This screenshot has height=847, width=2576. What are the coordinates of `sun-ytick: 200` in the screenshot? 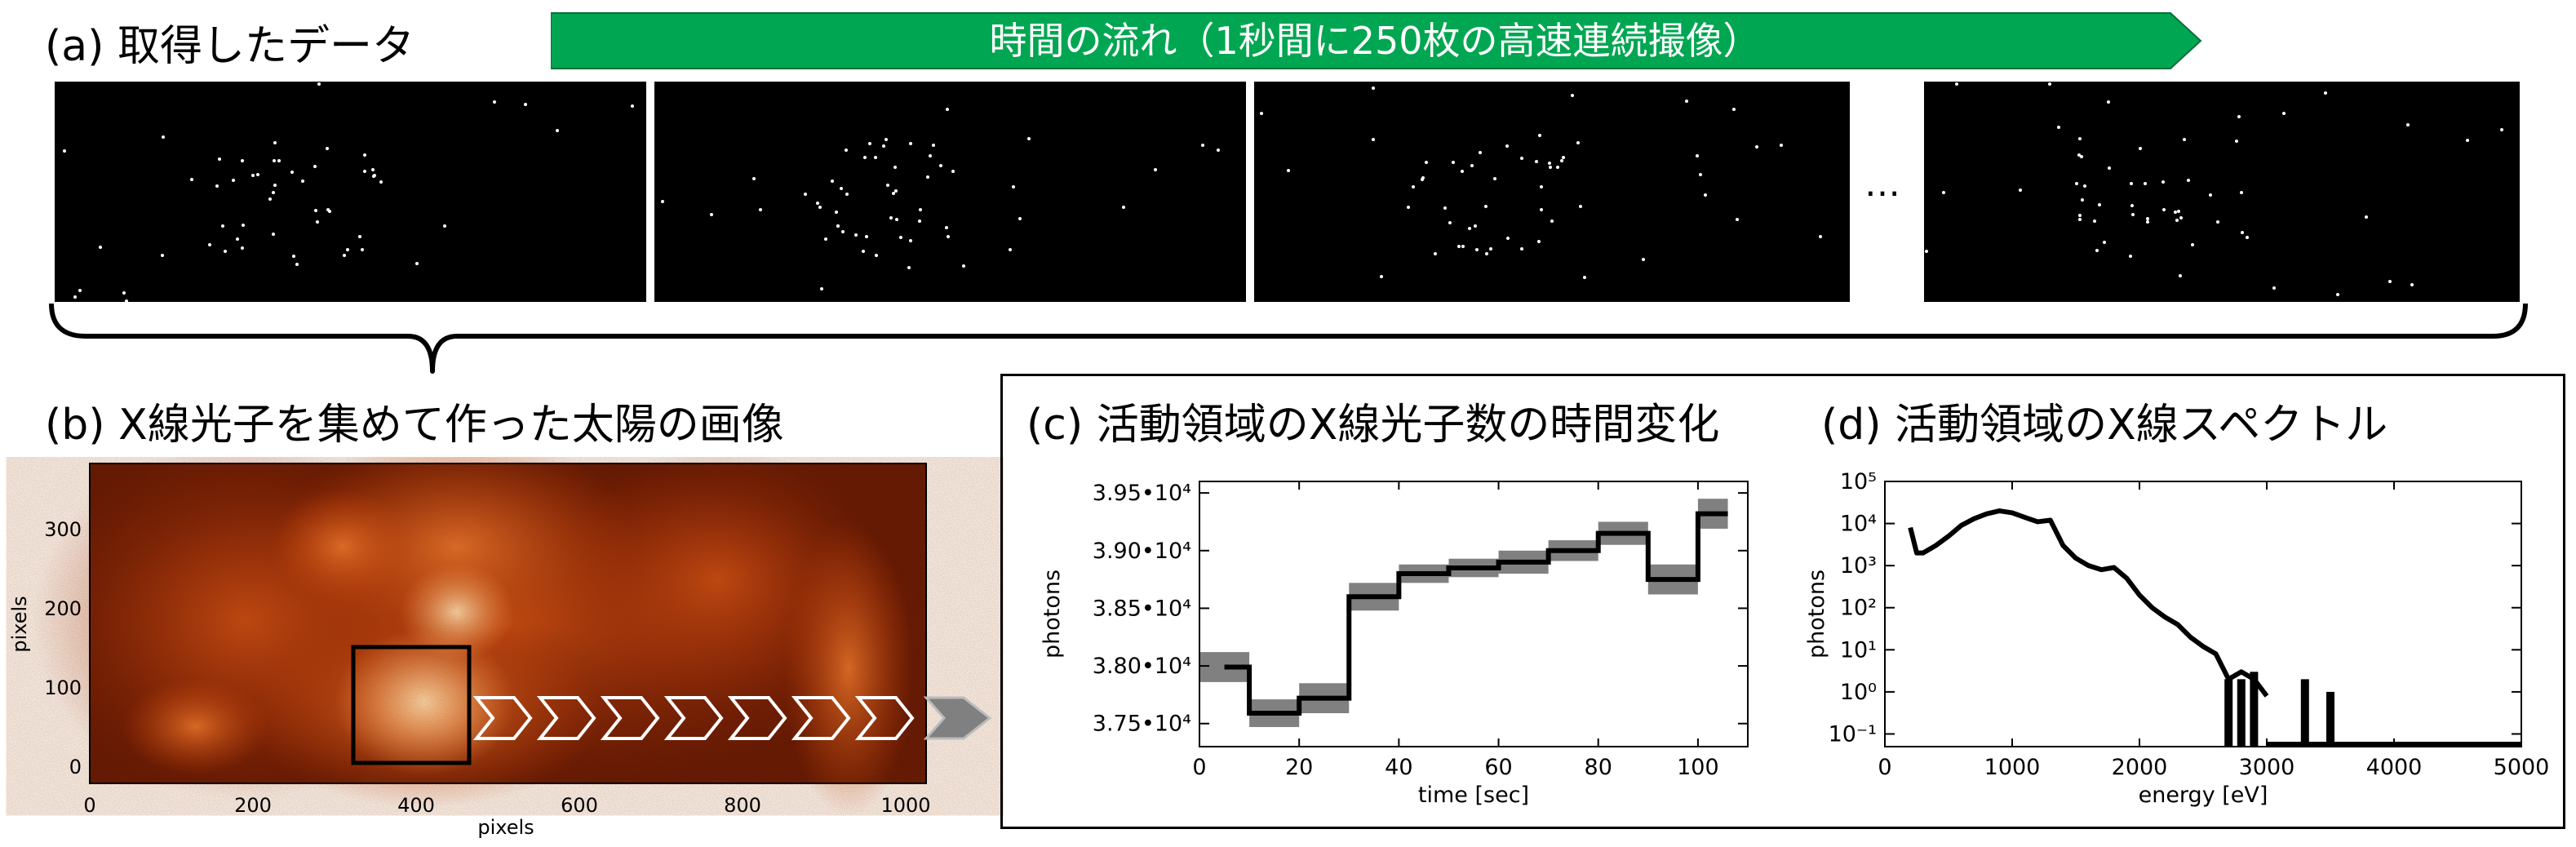 It's located at (63, 609).